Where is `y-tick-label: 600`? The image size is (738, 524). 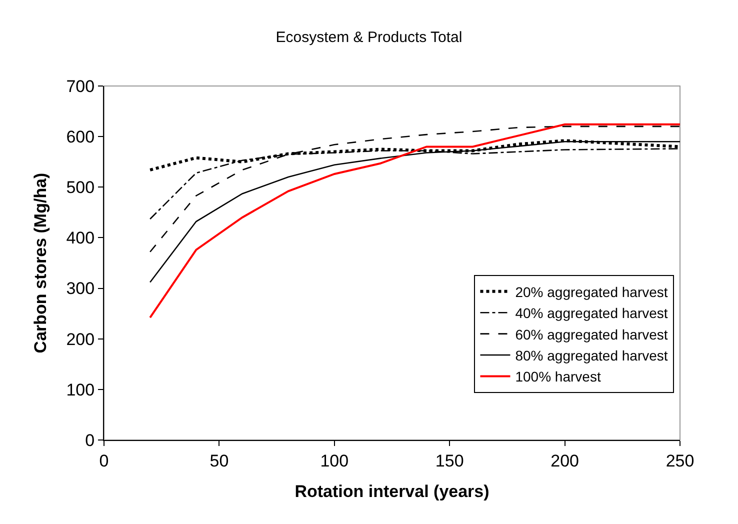
y-tick-label: 600 is located at coordinates (80, 137).